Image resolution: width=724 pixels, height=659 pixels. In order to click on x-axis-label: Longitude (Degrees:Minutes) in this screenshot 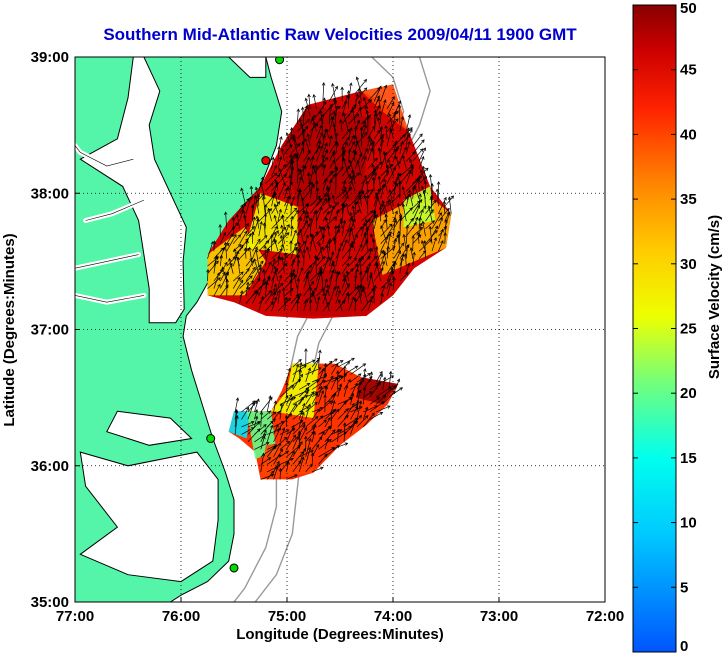, I will do `click(340, 634)`.